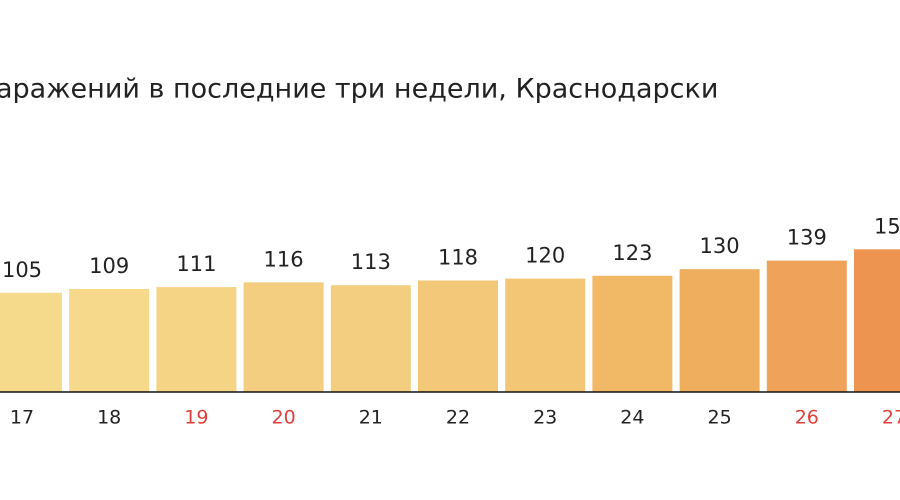 This screenshot has height=500, width=900. What do you see at coordinates (196, 264) in the screenshot?
I see `value-label: 111` at bounding box center [196, 264].